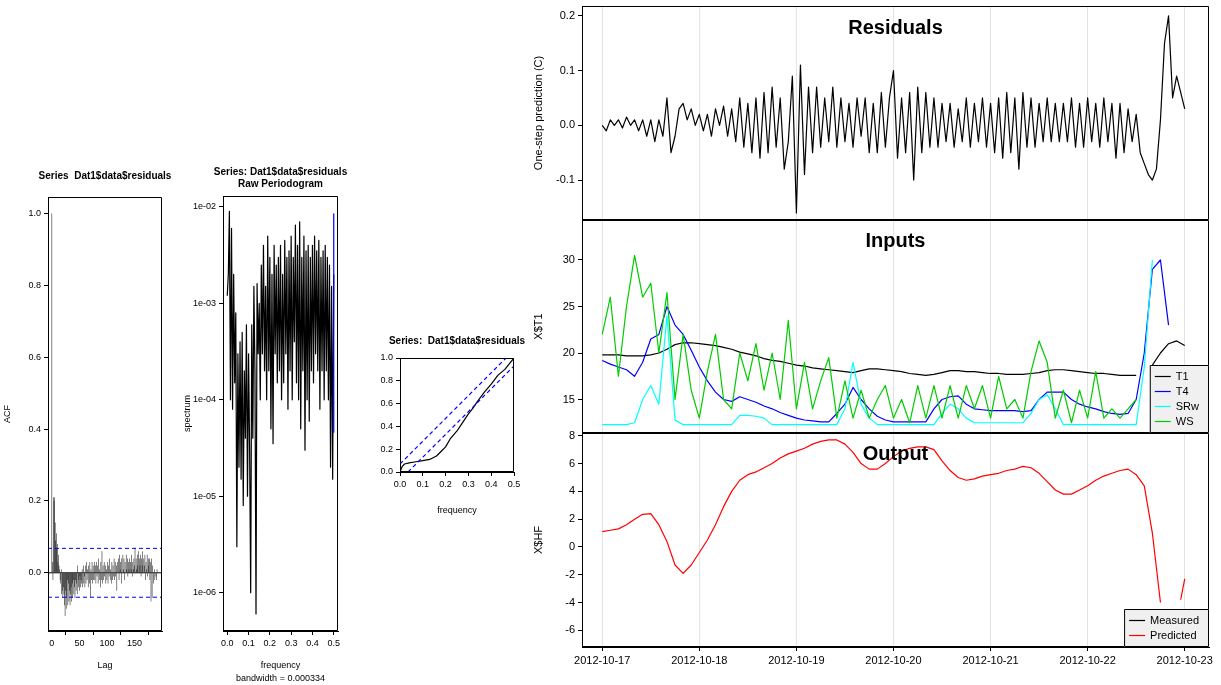 The width and height of the screenshot is (1221, 685). What do you see at coordinates (52, 642) in the screenshot?
I see `x-tick-label: 0` at bounding box center [52, 642].